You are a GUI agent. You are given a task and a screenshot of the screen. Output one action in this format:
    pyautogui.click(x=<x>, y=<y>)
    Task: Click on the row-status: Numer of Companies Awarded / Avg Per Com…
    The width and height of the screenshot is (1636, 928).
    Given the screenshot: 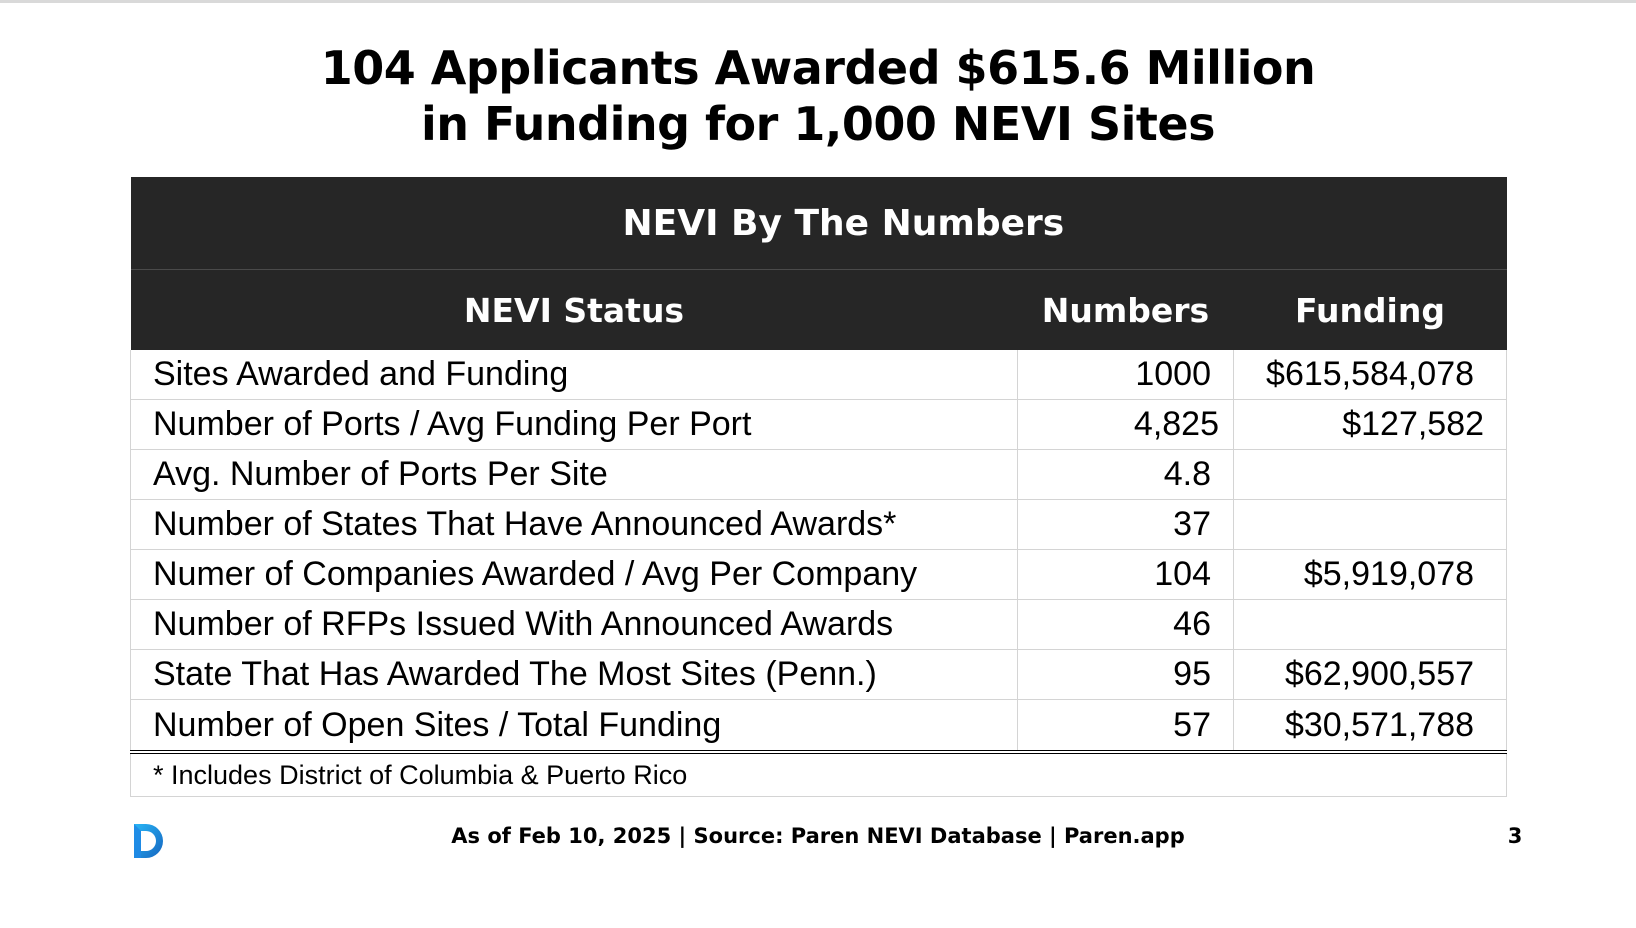 What is the action you would take?
    pyautogui.click(x=574, y=574)
    